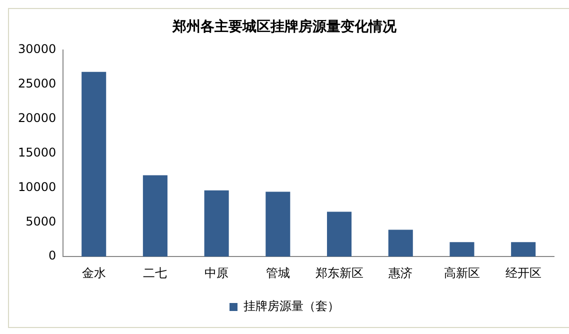  Describe the element at coordinates (41, 221) in the screenshot. I see `y-tick-label: 5000` at that location.